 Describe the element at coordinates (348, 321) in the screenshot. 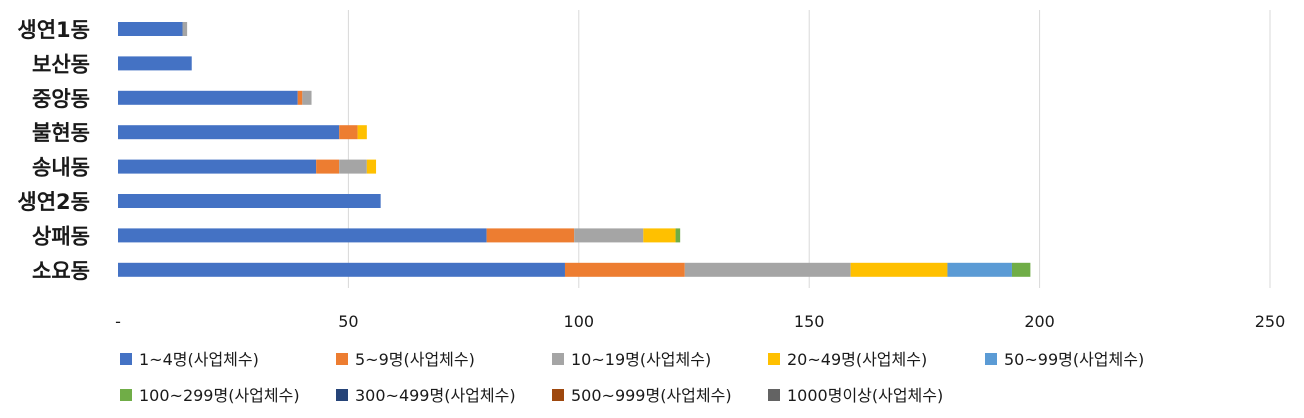

I see `x-tick-label: 50` at that location.